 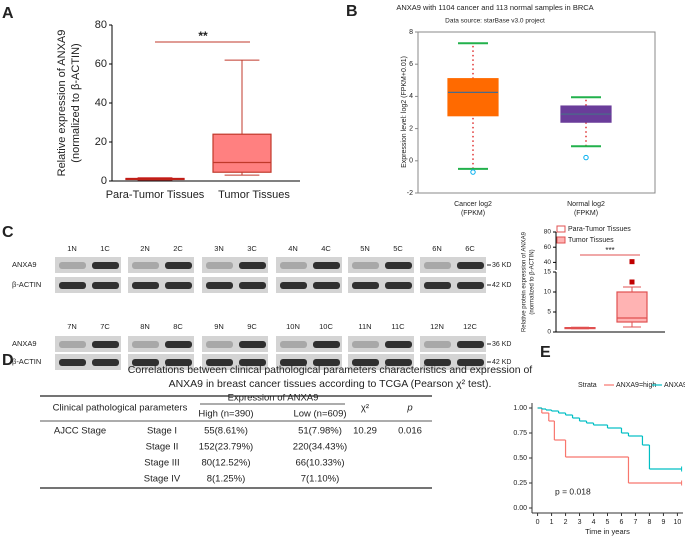 What do you see at coordinates (495, 21) in the screenshot?
I see `chart-subtitle: Data source: starBase v3.0 project` at bounding box center [495, 21].